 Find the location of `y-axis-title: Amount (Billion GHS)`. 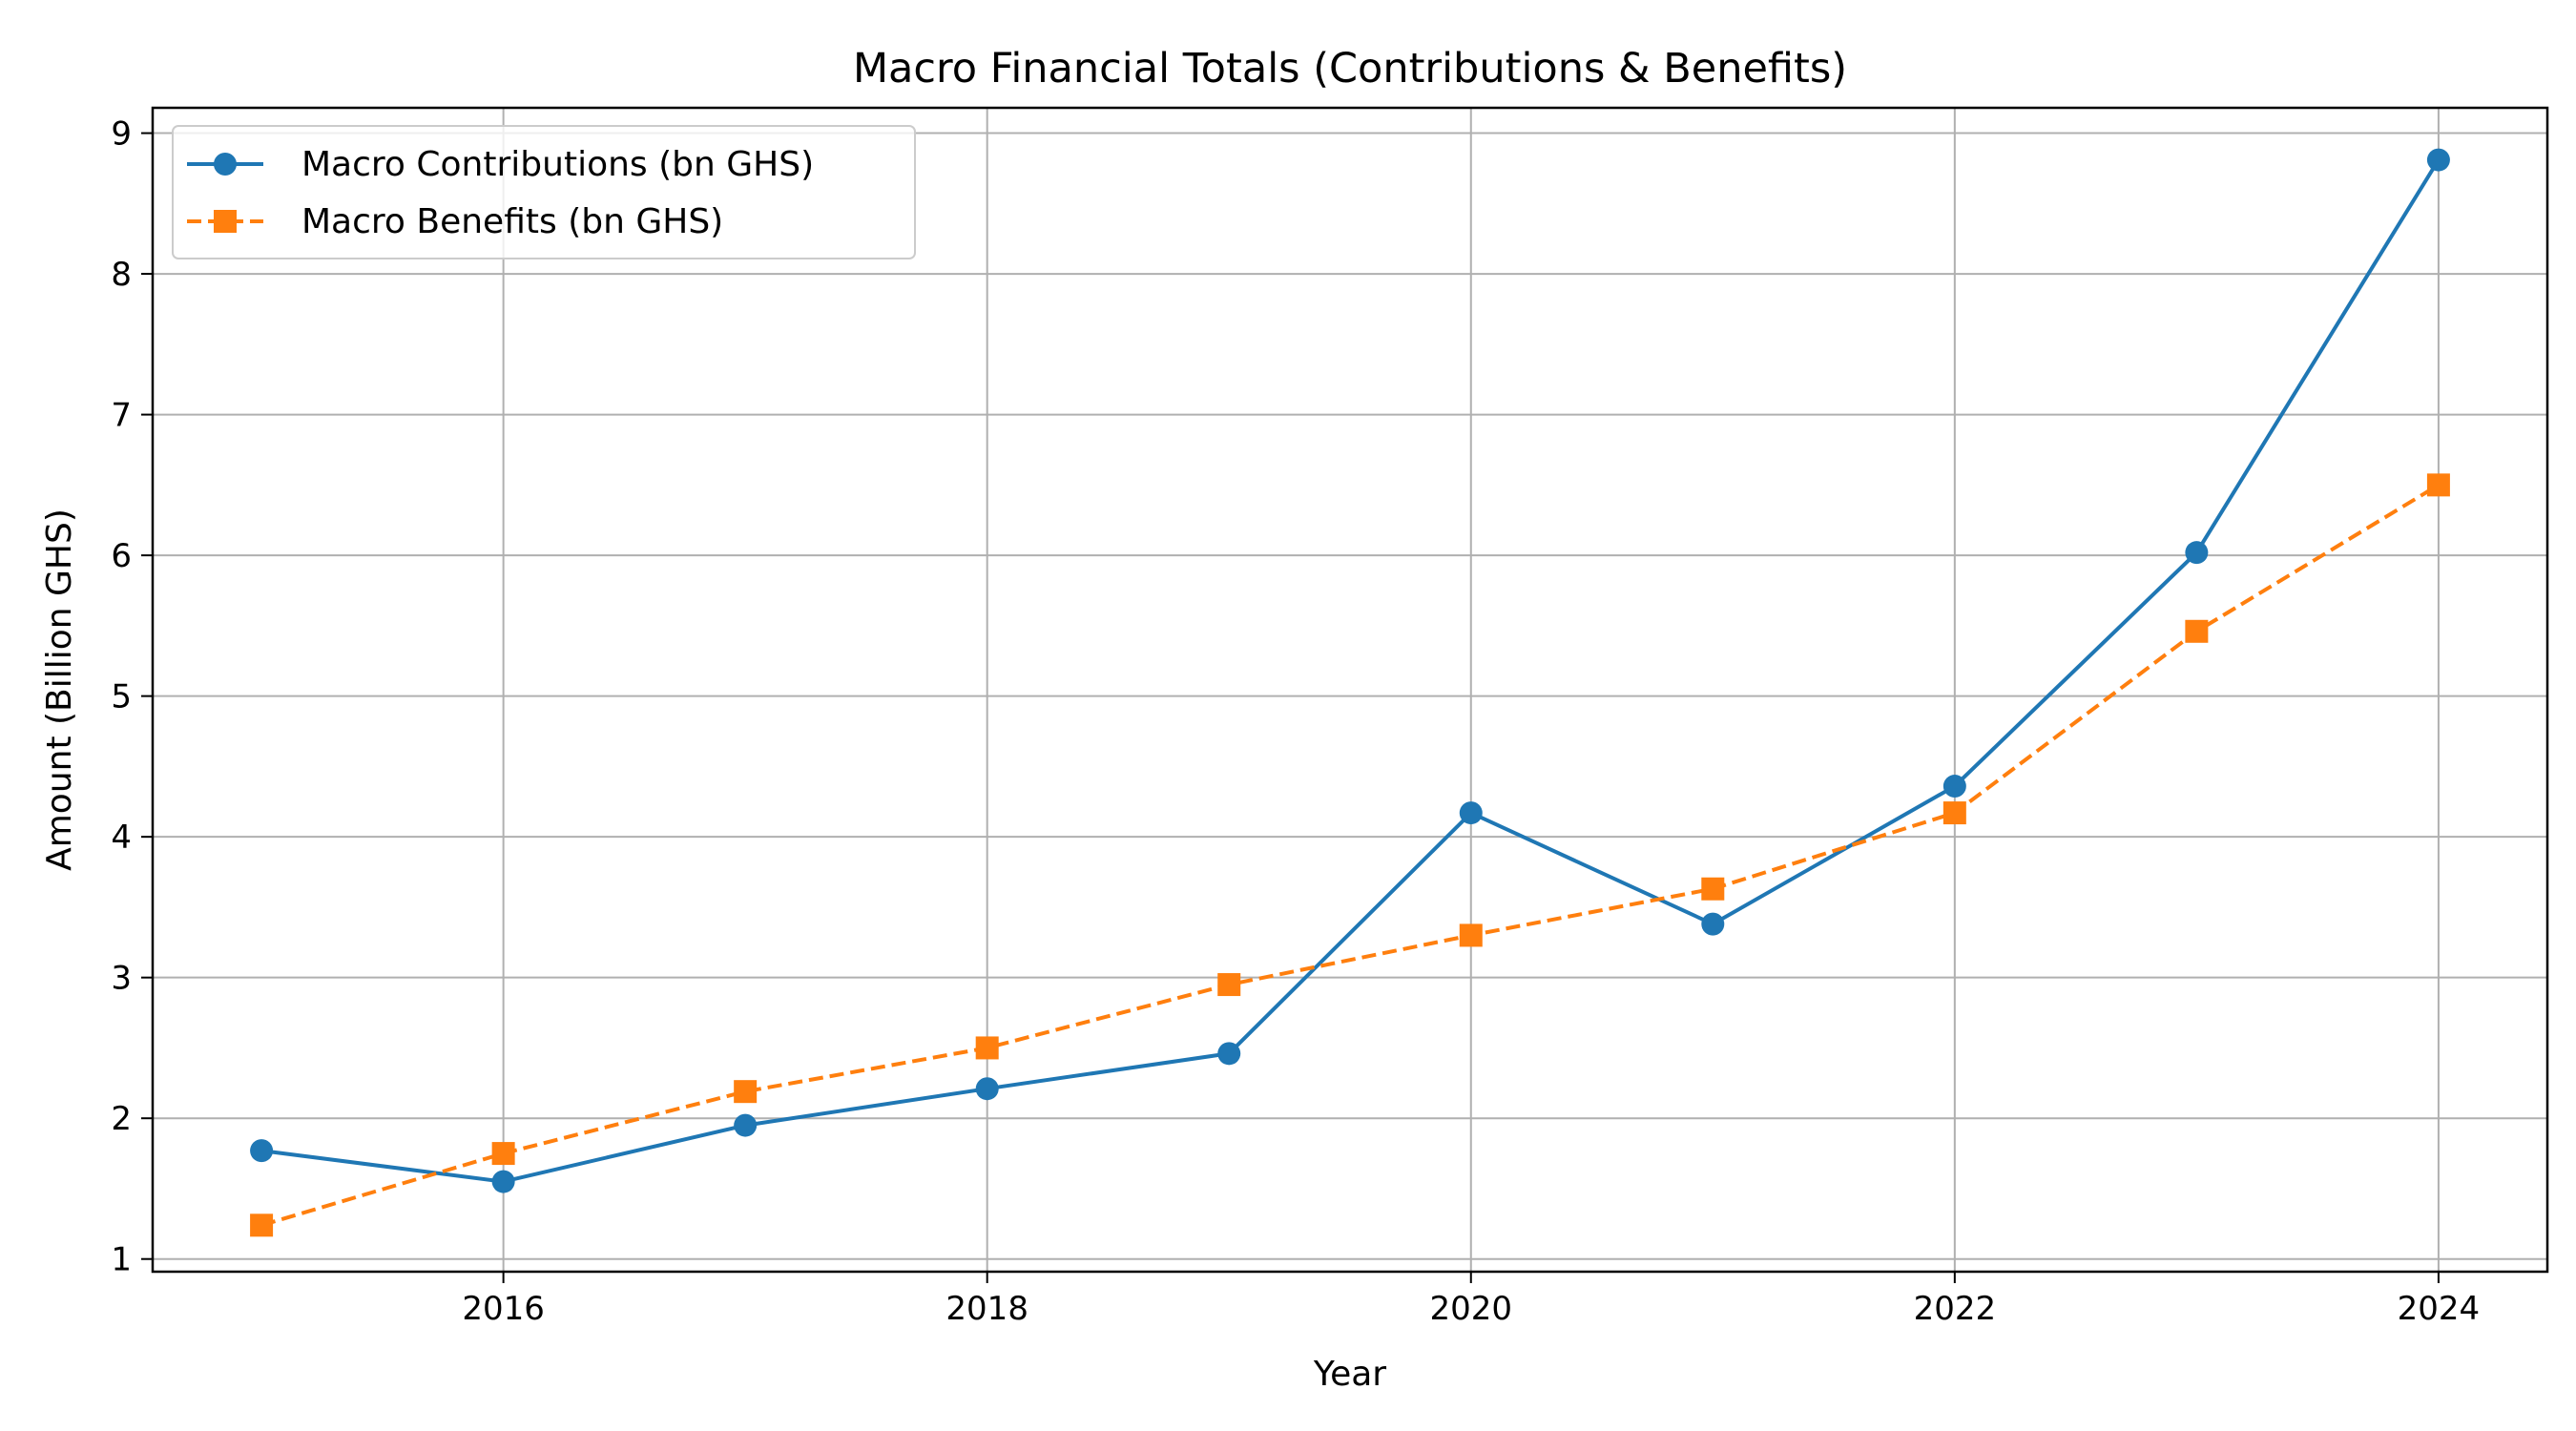

y-axis-title: Amount (Billion GHS) is located at coordinates (59, 689).